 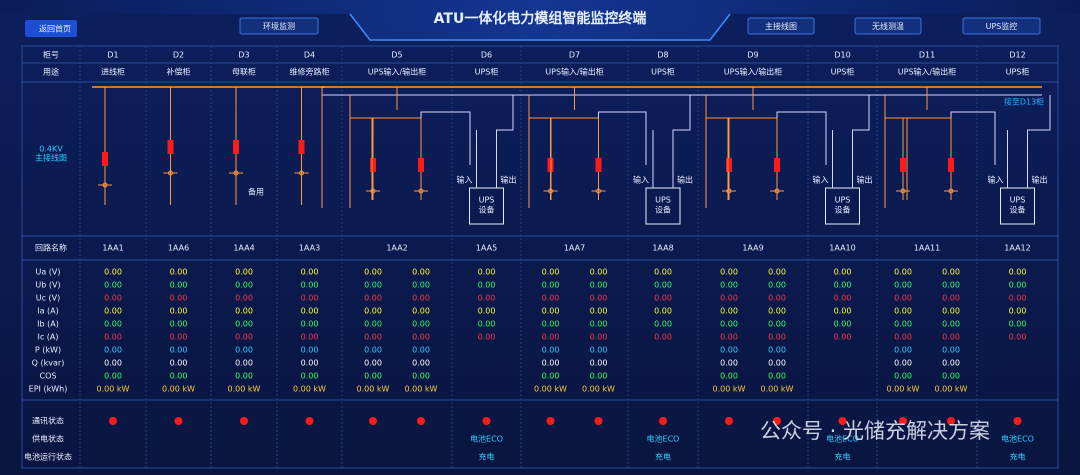 I want to click on watermark: 公众号 · 光储充解决方案, so click(x=875, y=431).